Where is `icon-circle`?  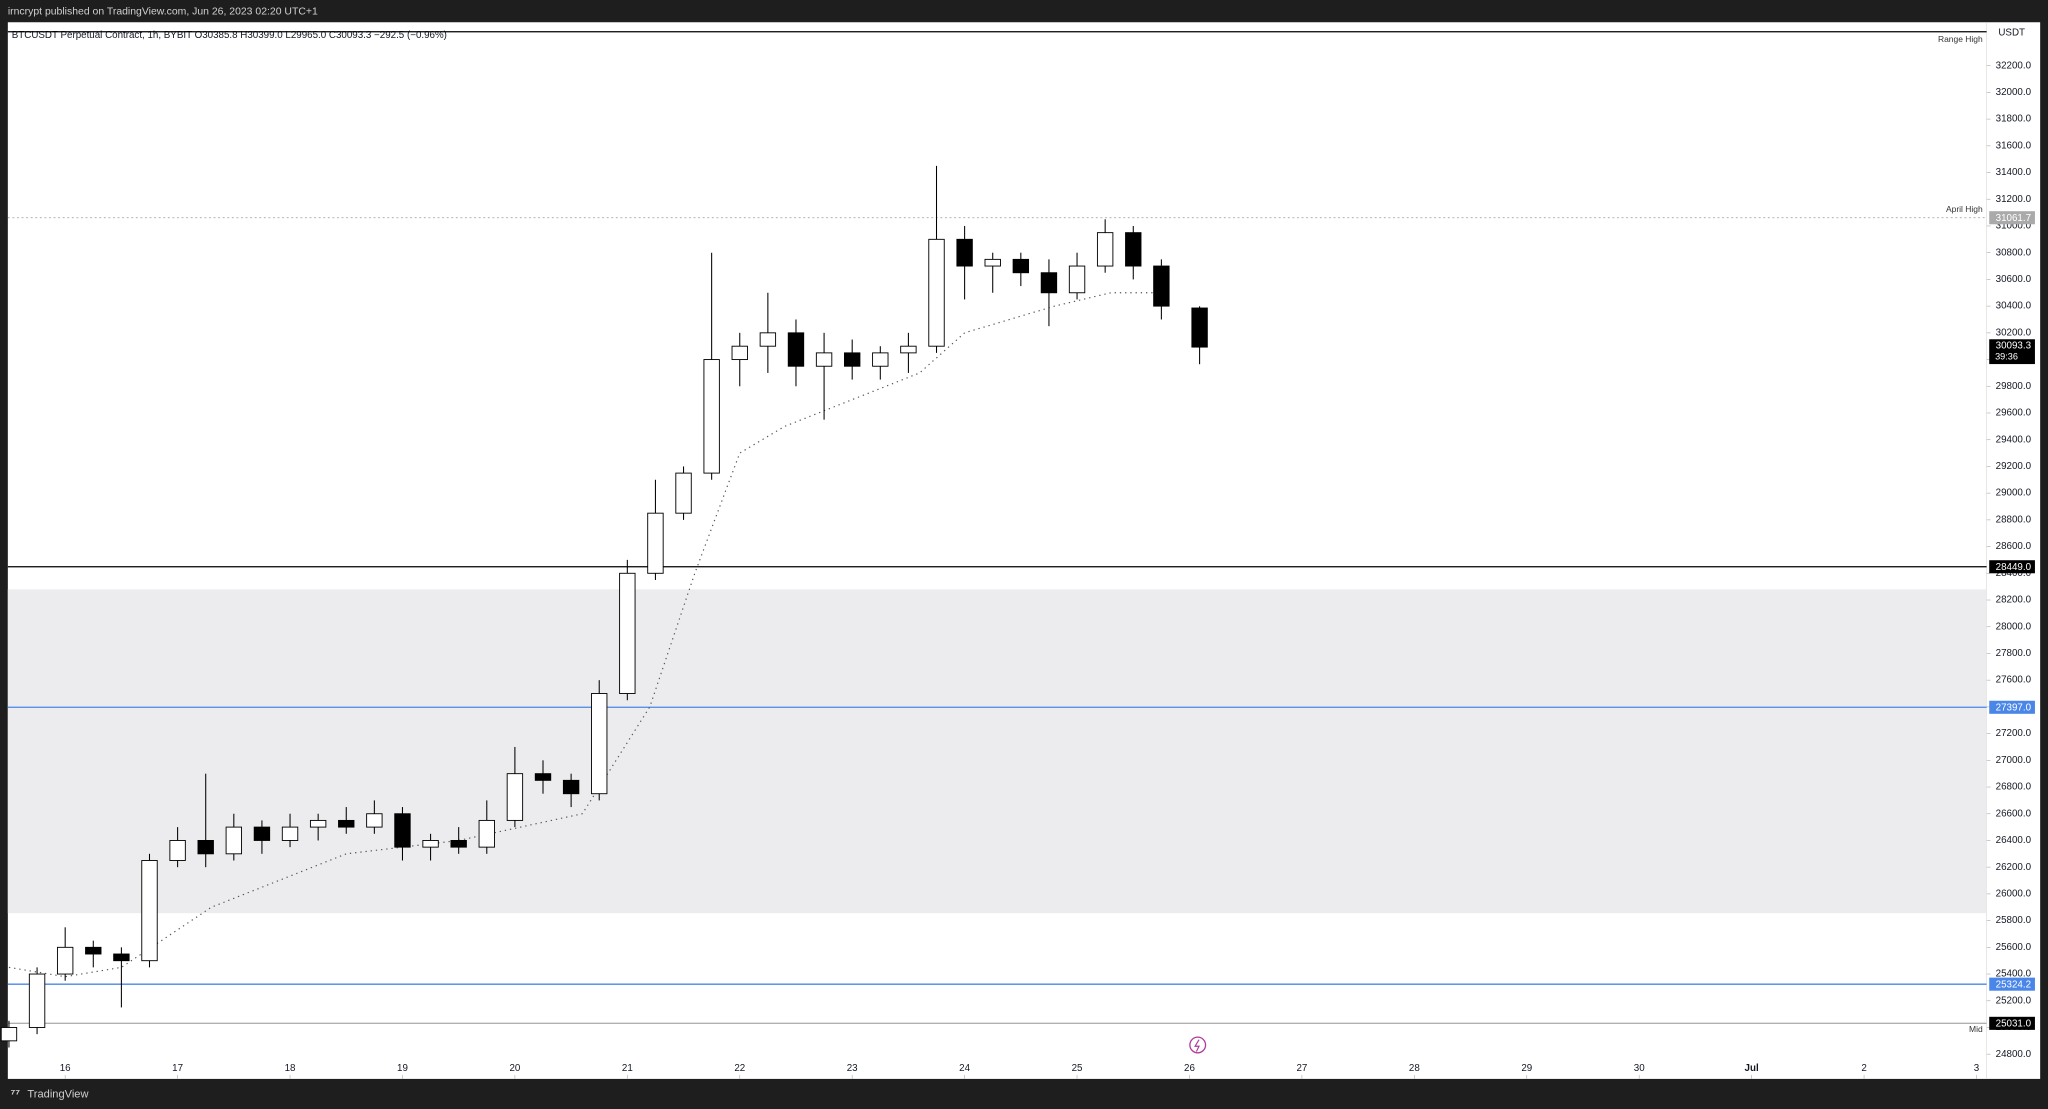
icon-circle is located at coordinates (1198, 1045).